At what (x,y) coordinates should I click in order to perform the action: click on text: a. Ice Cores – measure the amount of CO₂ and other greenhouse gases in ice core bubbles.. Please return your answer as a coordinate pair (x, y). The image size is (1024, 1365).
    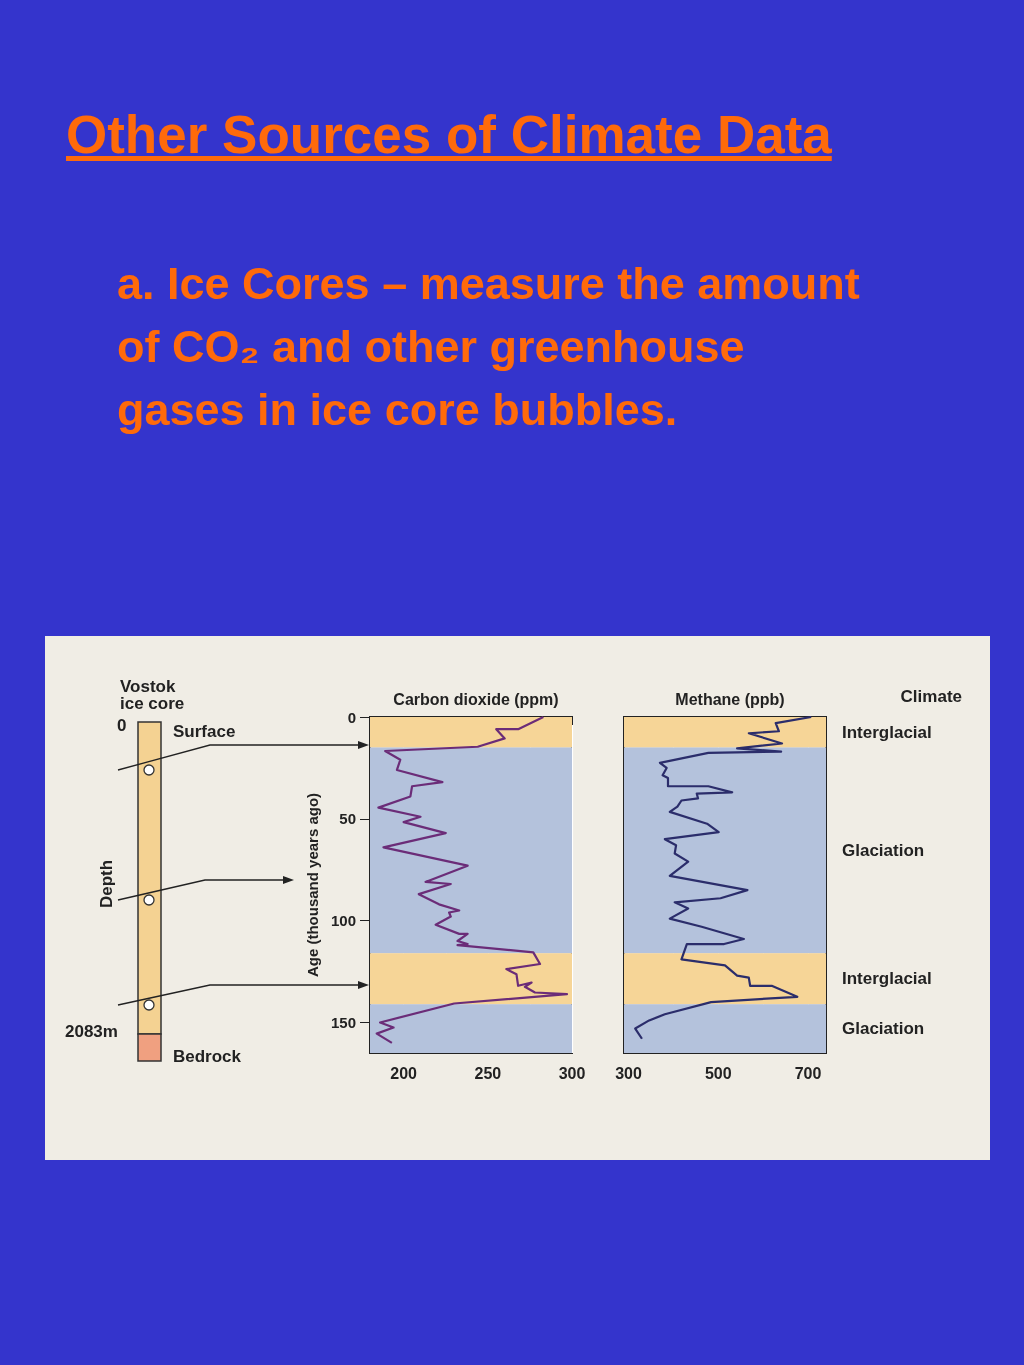
    Looking at the image, I should click on (489, 347).